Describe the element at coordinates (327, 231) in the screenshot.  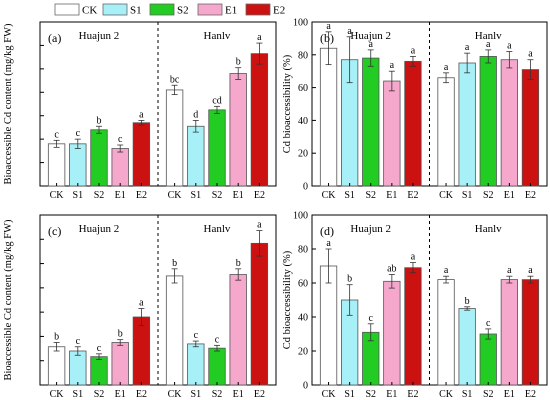
I see `panel-label: (d)` at that location.